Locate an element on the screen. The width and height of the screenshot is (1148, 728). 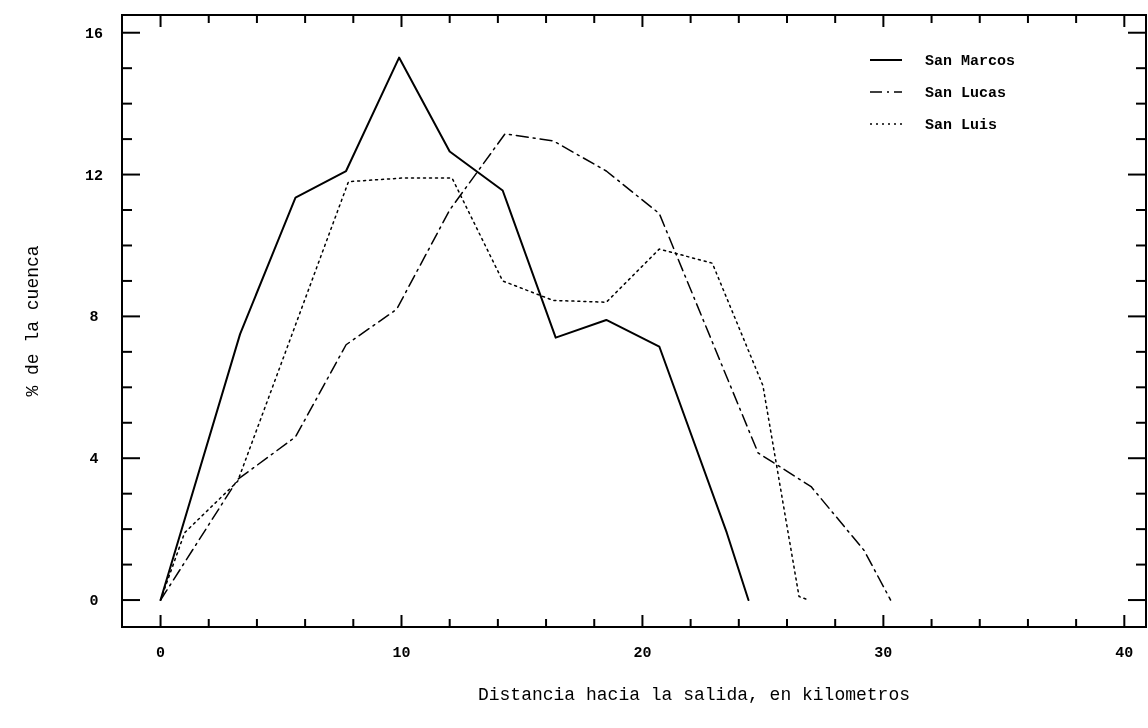
y-tick-label: 8 is located at coordinates (94, 318).